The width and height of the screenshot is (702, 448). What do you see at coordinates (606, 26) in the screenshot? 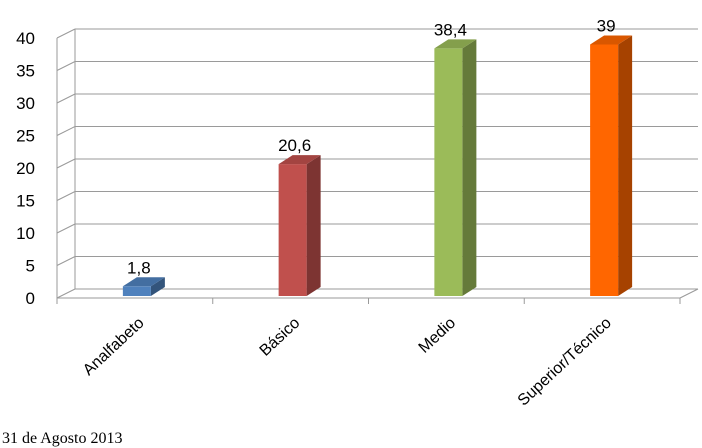
I see `data-label: 39` at bounding box center [606, 26].